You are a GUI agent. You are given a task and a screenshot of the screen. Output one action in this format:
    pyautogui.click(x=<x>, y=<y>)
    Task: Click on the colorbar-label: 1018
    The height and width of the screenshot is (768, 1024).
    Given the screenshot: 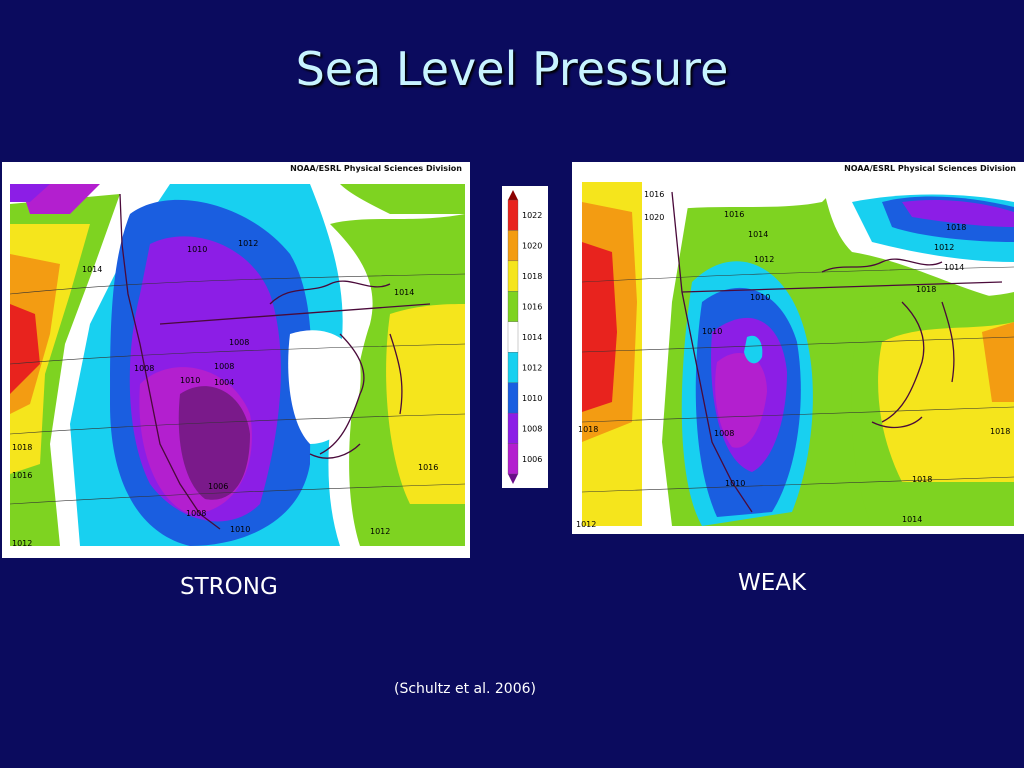 What is the action you would take?
    pyautogui.click(x=532, y=276)
    